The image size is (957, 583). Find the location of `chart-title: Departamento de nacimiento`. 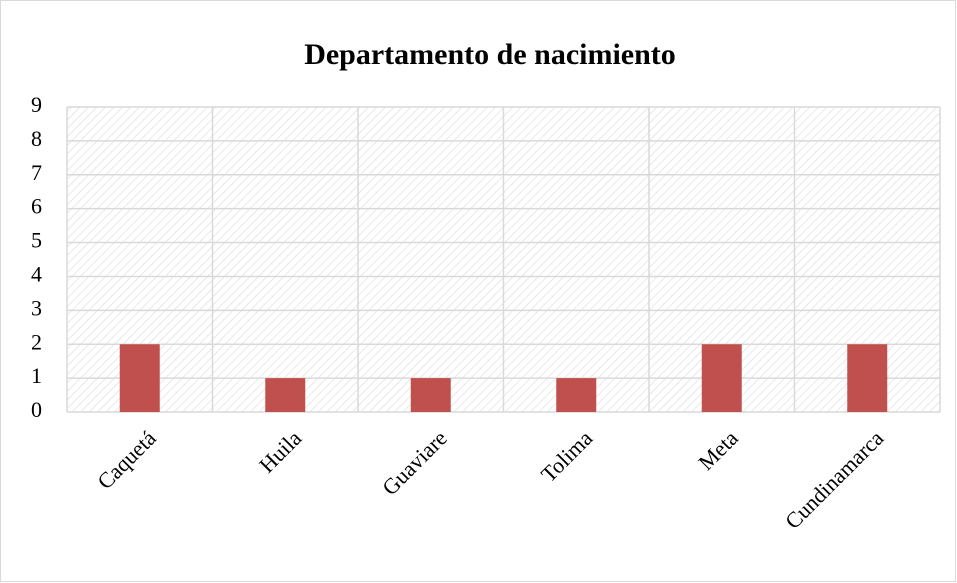

chart-title: Departamento de nacimiento is located at coordinates (490, 54).